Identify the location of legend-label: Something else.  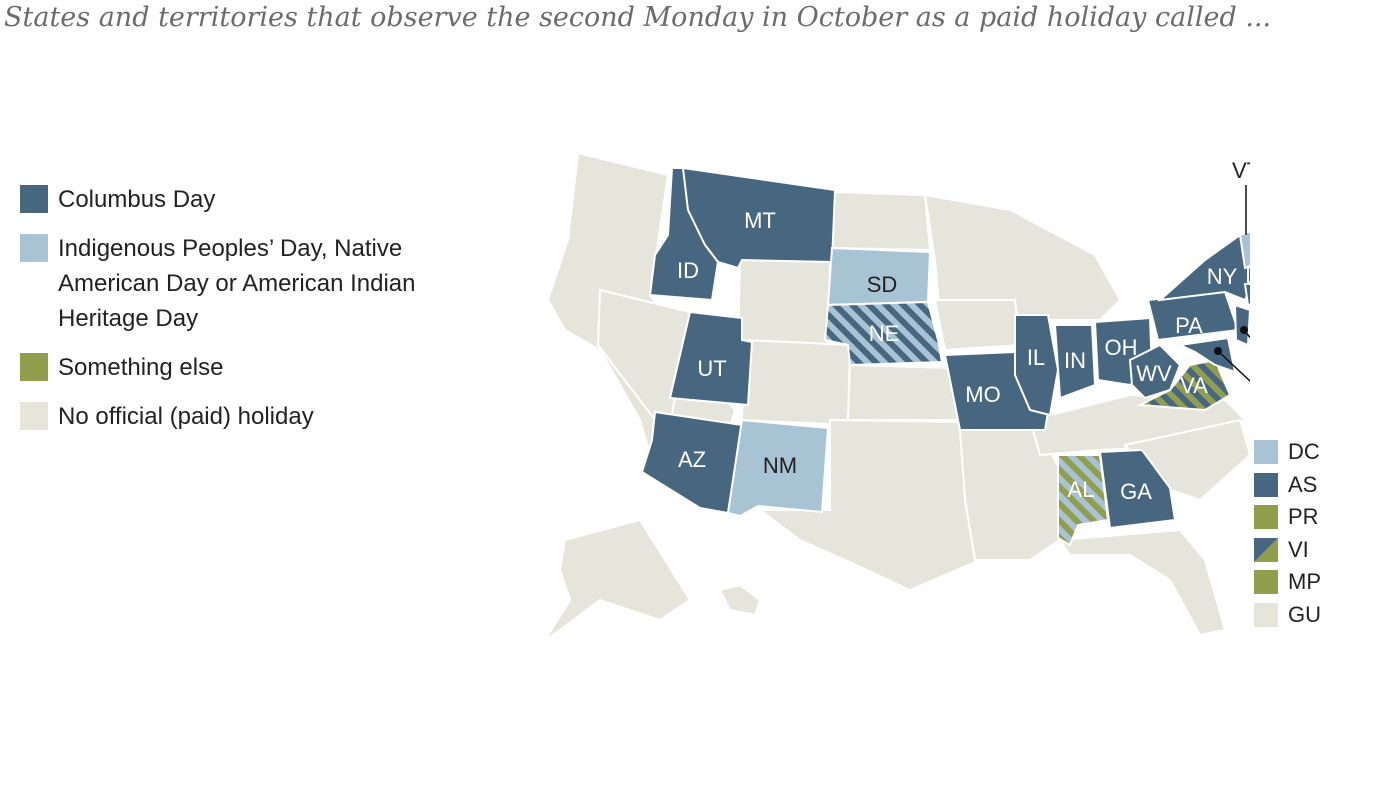
(140, 367).